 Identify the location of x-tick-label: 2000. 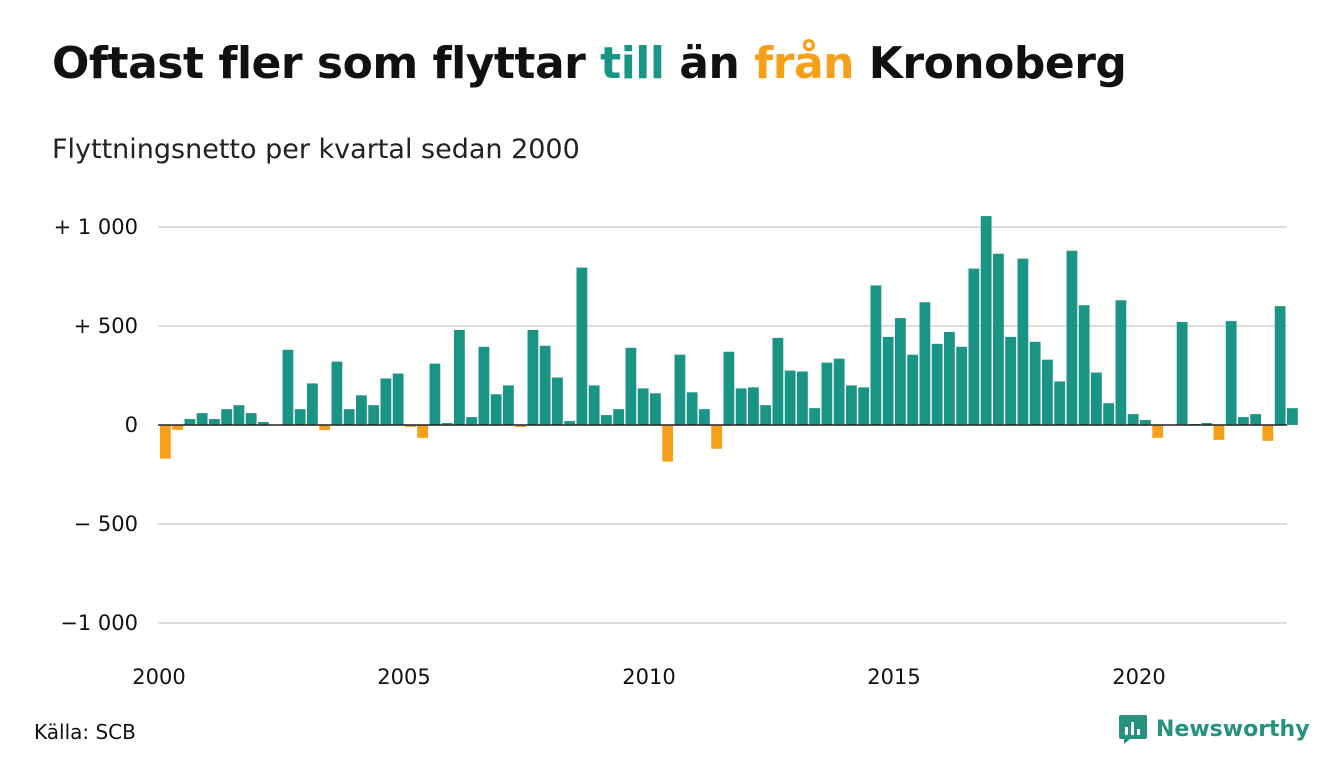
(158, 677).